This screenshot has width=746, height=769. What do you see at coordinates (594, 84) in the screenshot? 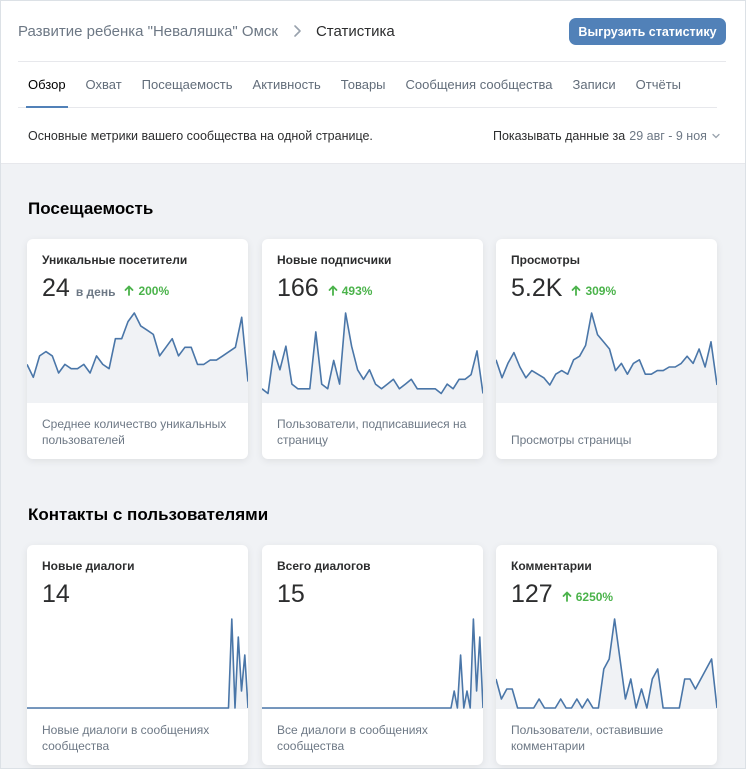
I see `tab-posts: Записи` at bounding box center [594, 84].